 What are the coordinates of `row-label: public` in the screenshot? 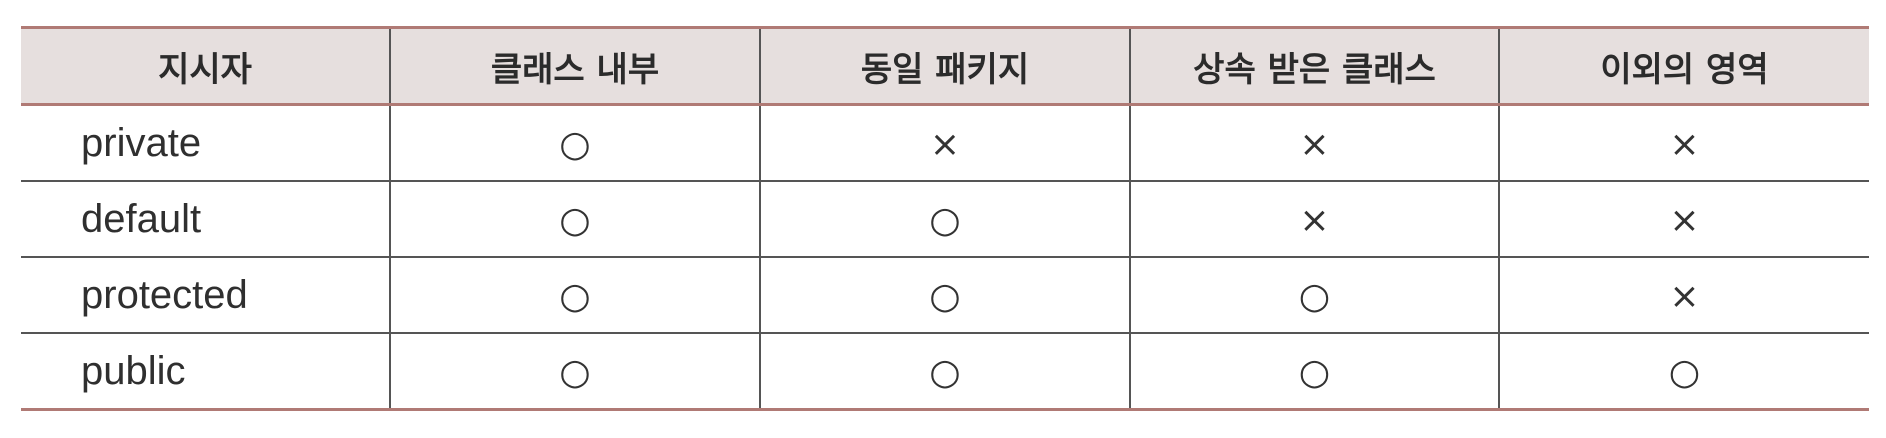 It's located at (205, 372).